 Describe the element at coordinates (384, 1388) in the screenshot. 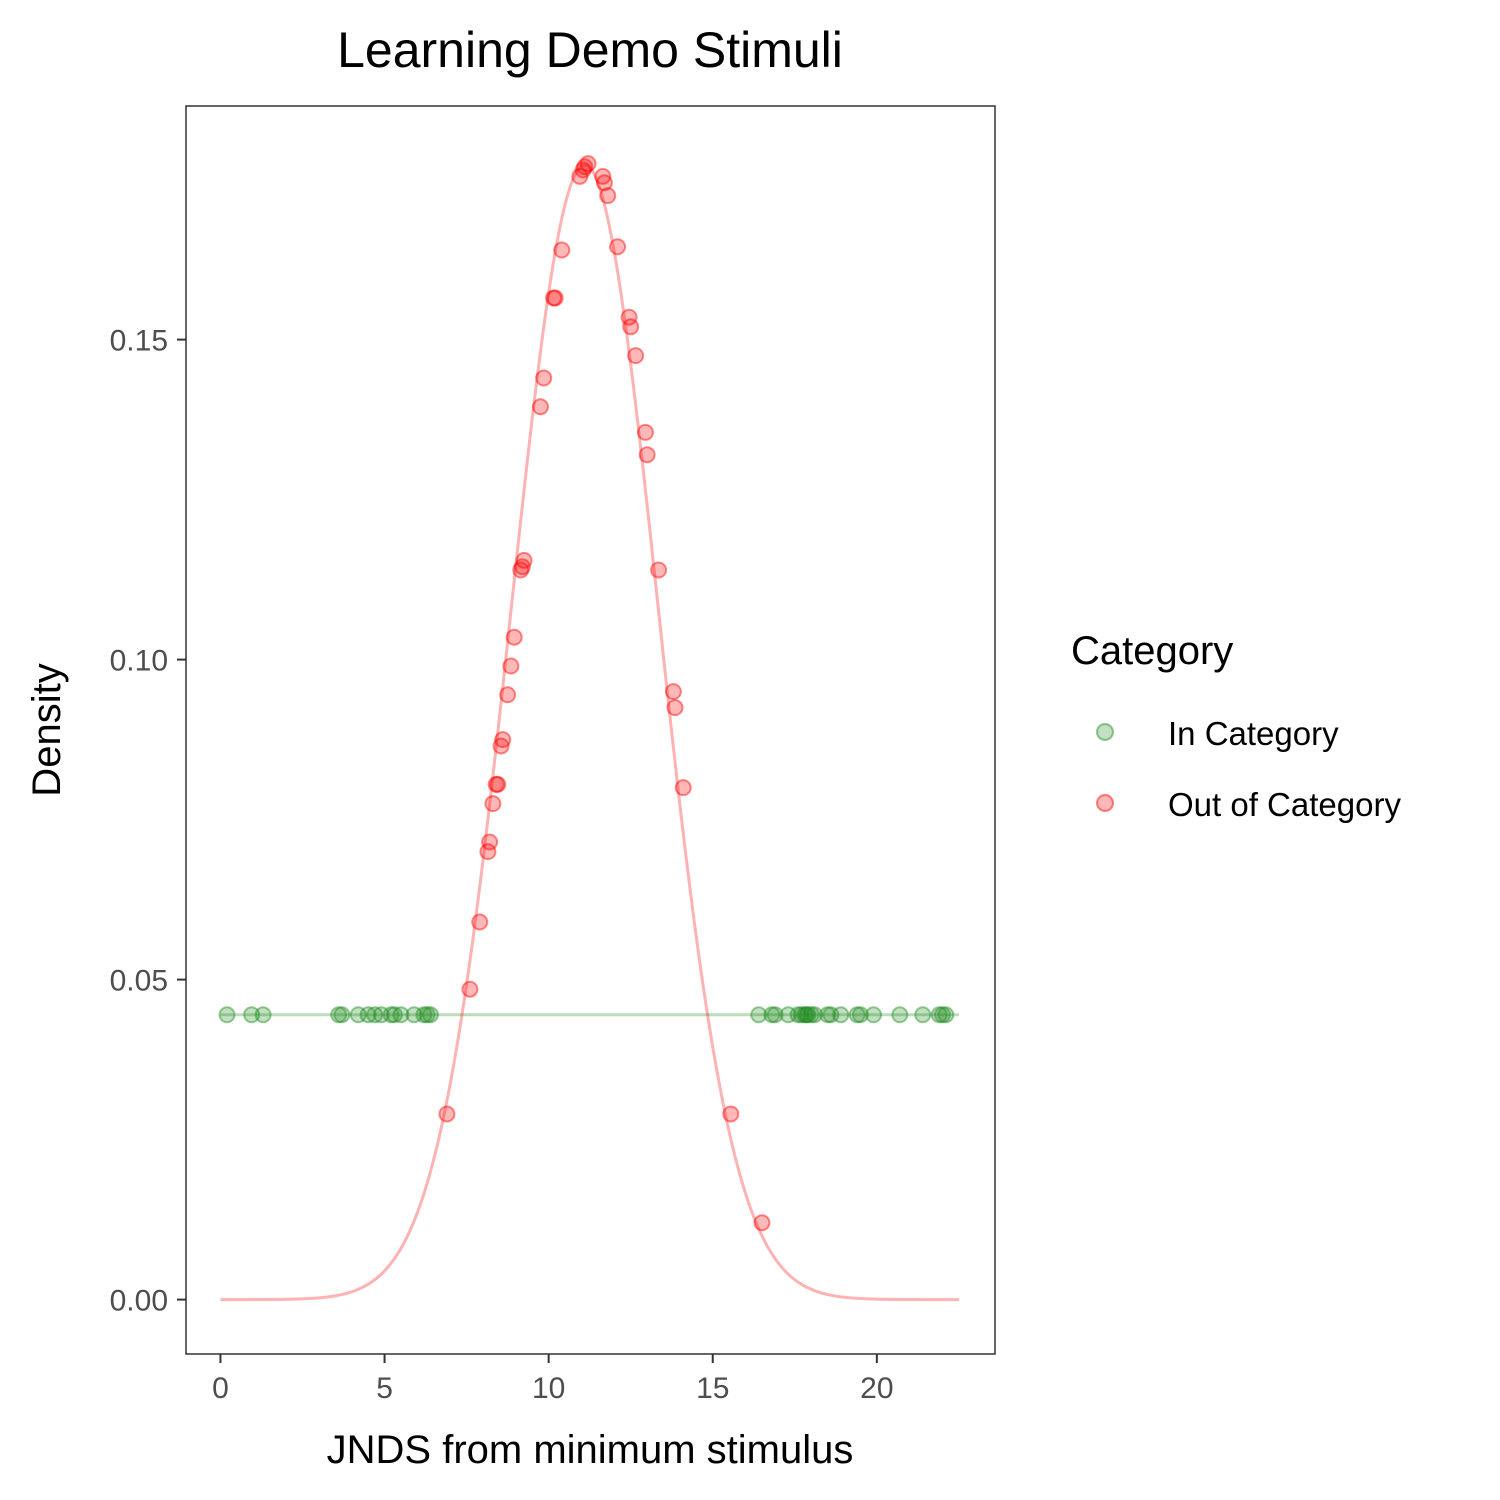

I see `x-tick-label: 5` at that location.